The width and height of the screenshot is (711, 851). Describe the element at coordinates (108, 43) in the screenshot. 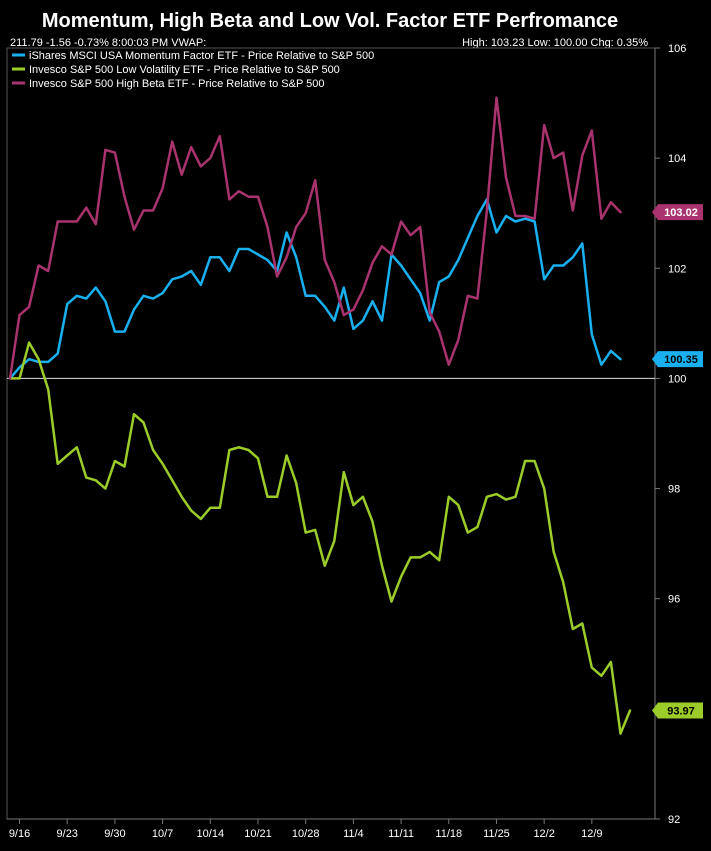

I see `price-info-left: 211.79 -1.56 -0.73% 8:00:03 PM VWAP:` at that location.